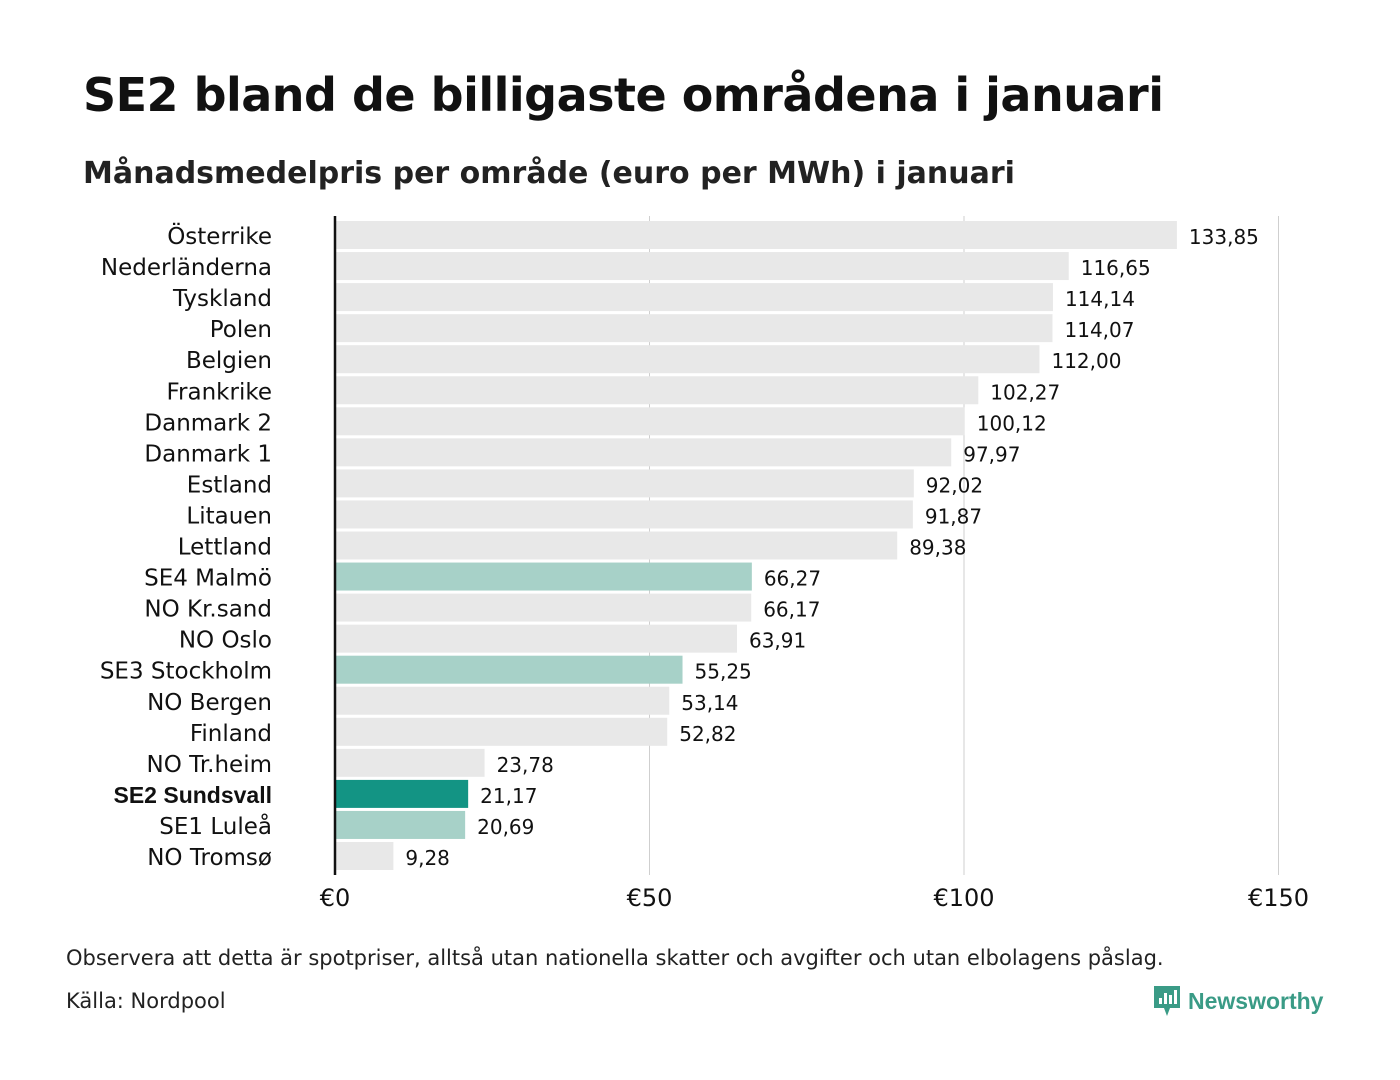  I want to click on x-tick-label: €50, so click(650, 898).